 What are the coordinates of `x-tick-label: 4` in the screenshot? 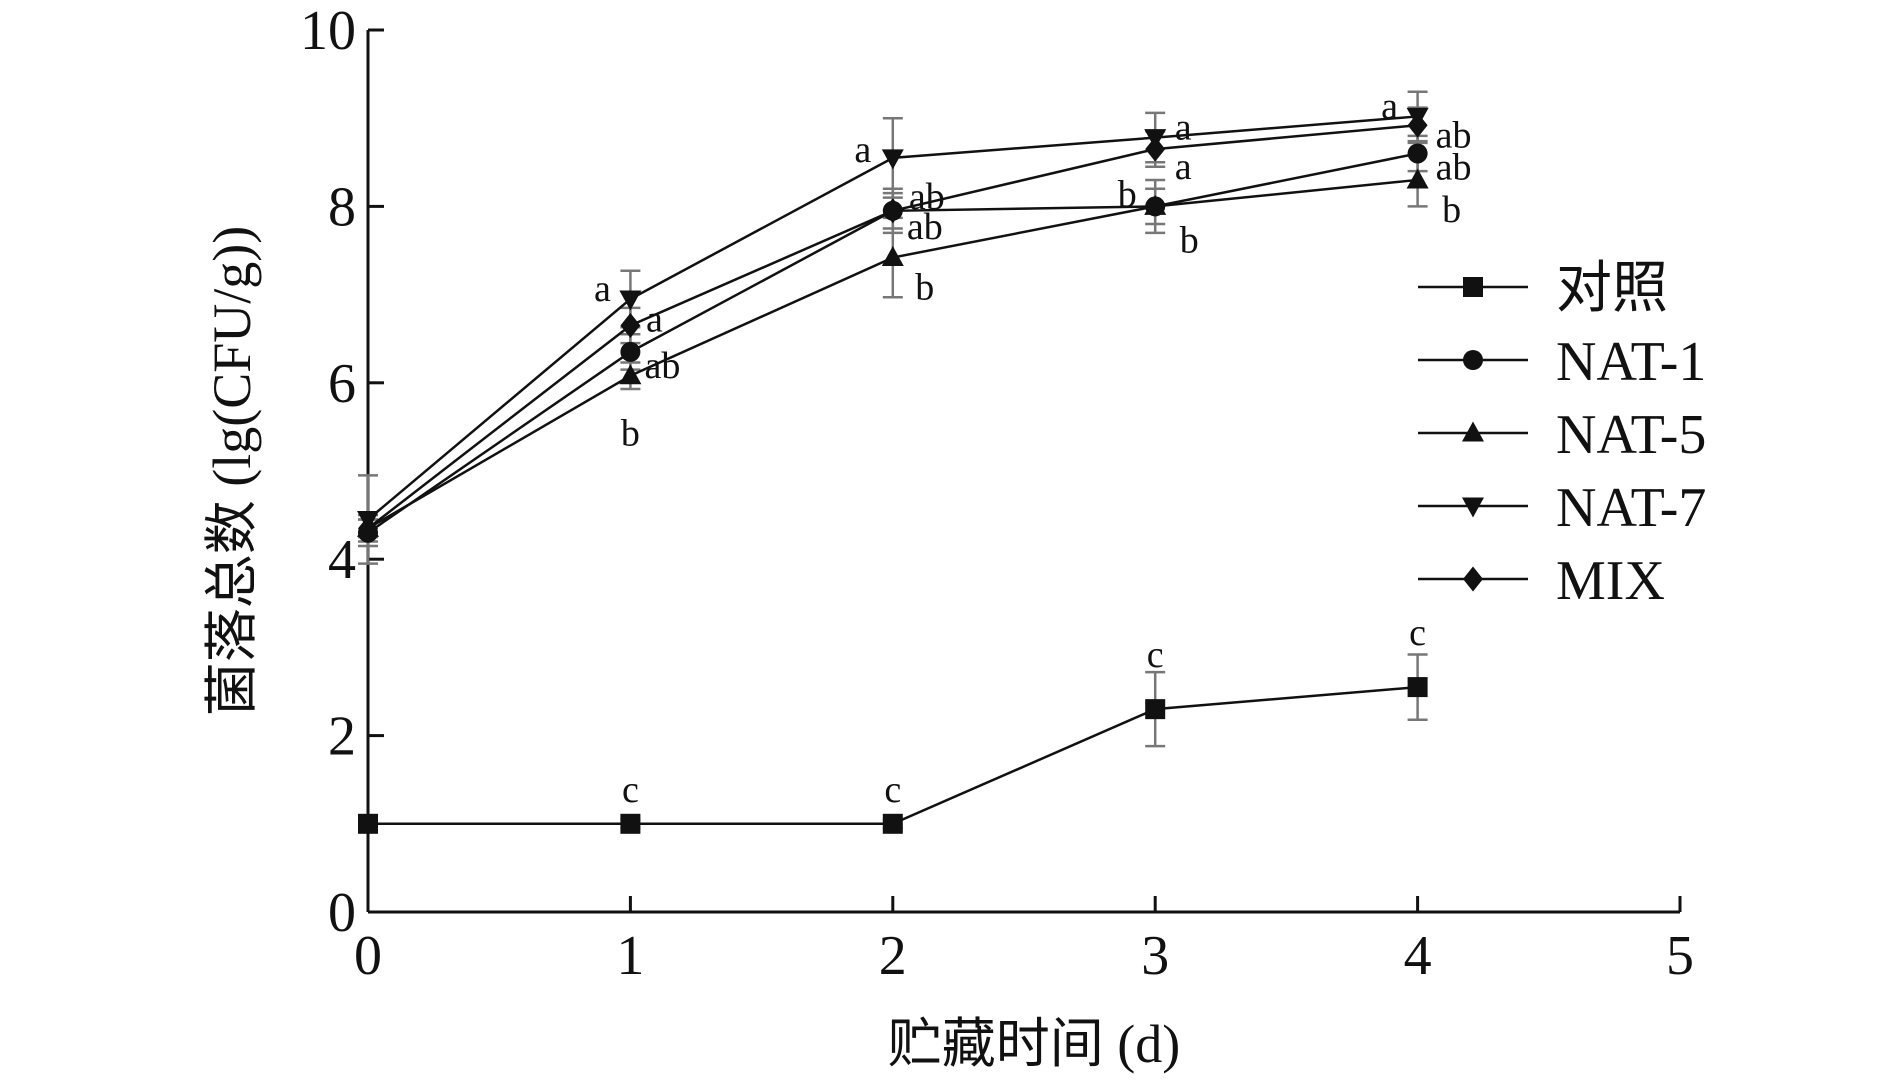 It's located at (1418, 956).